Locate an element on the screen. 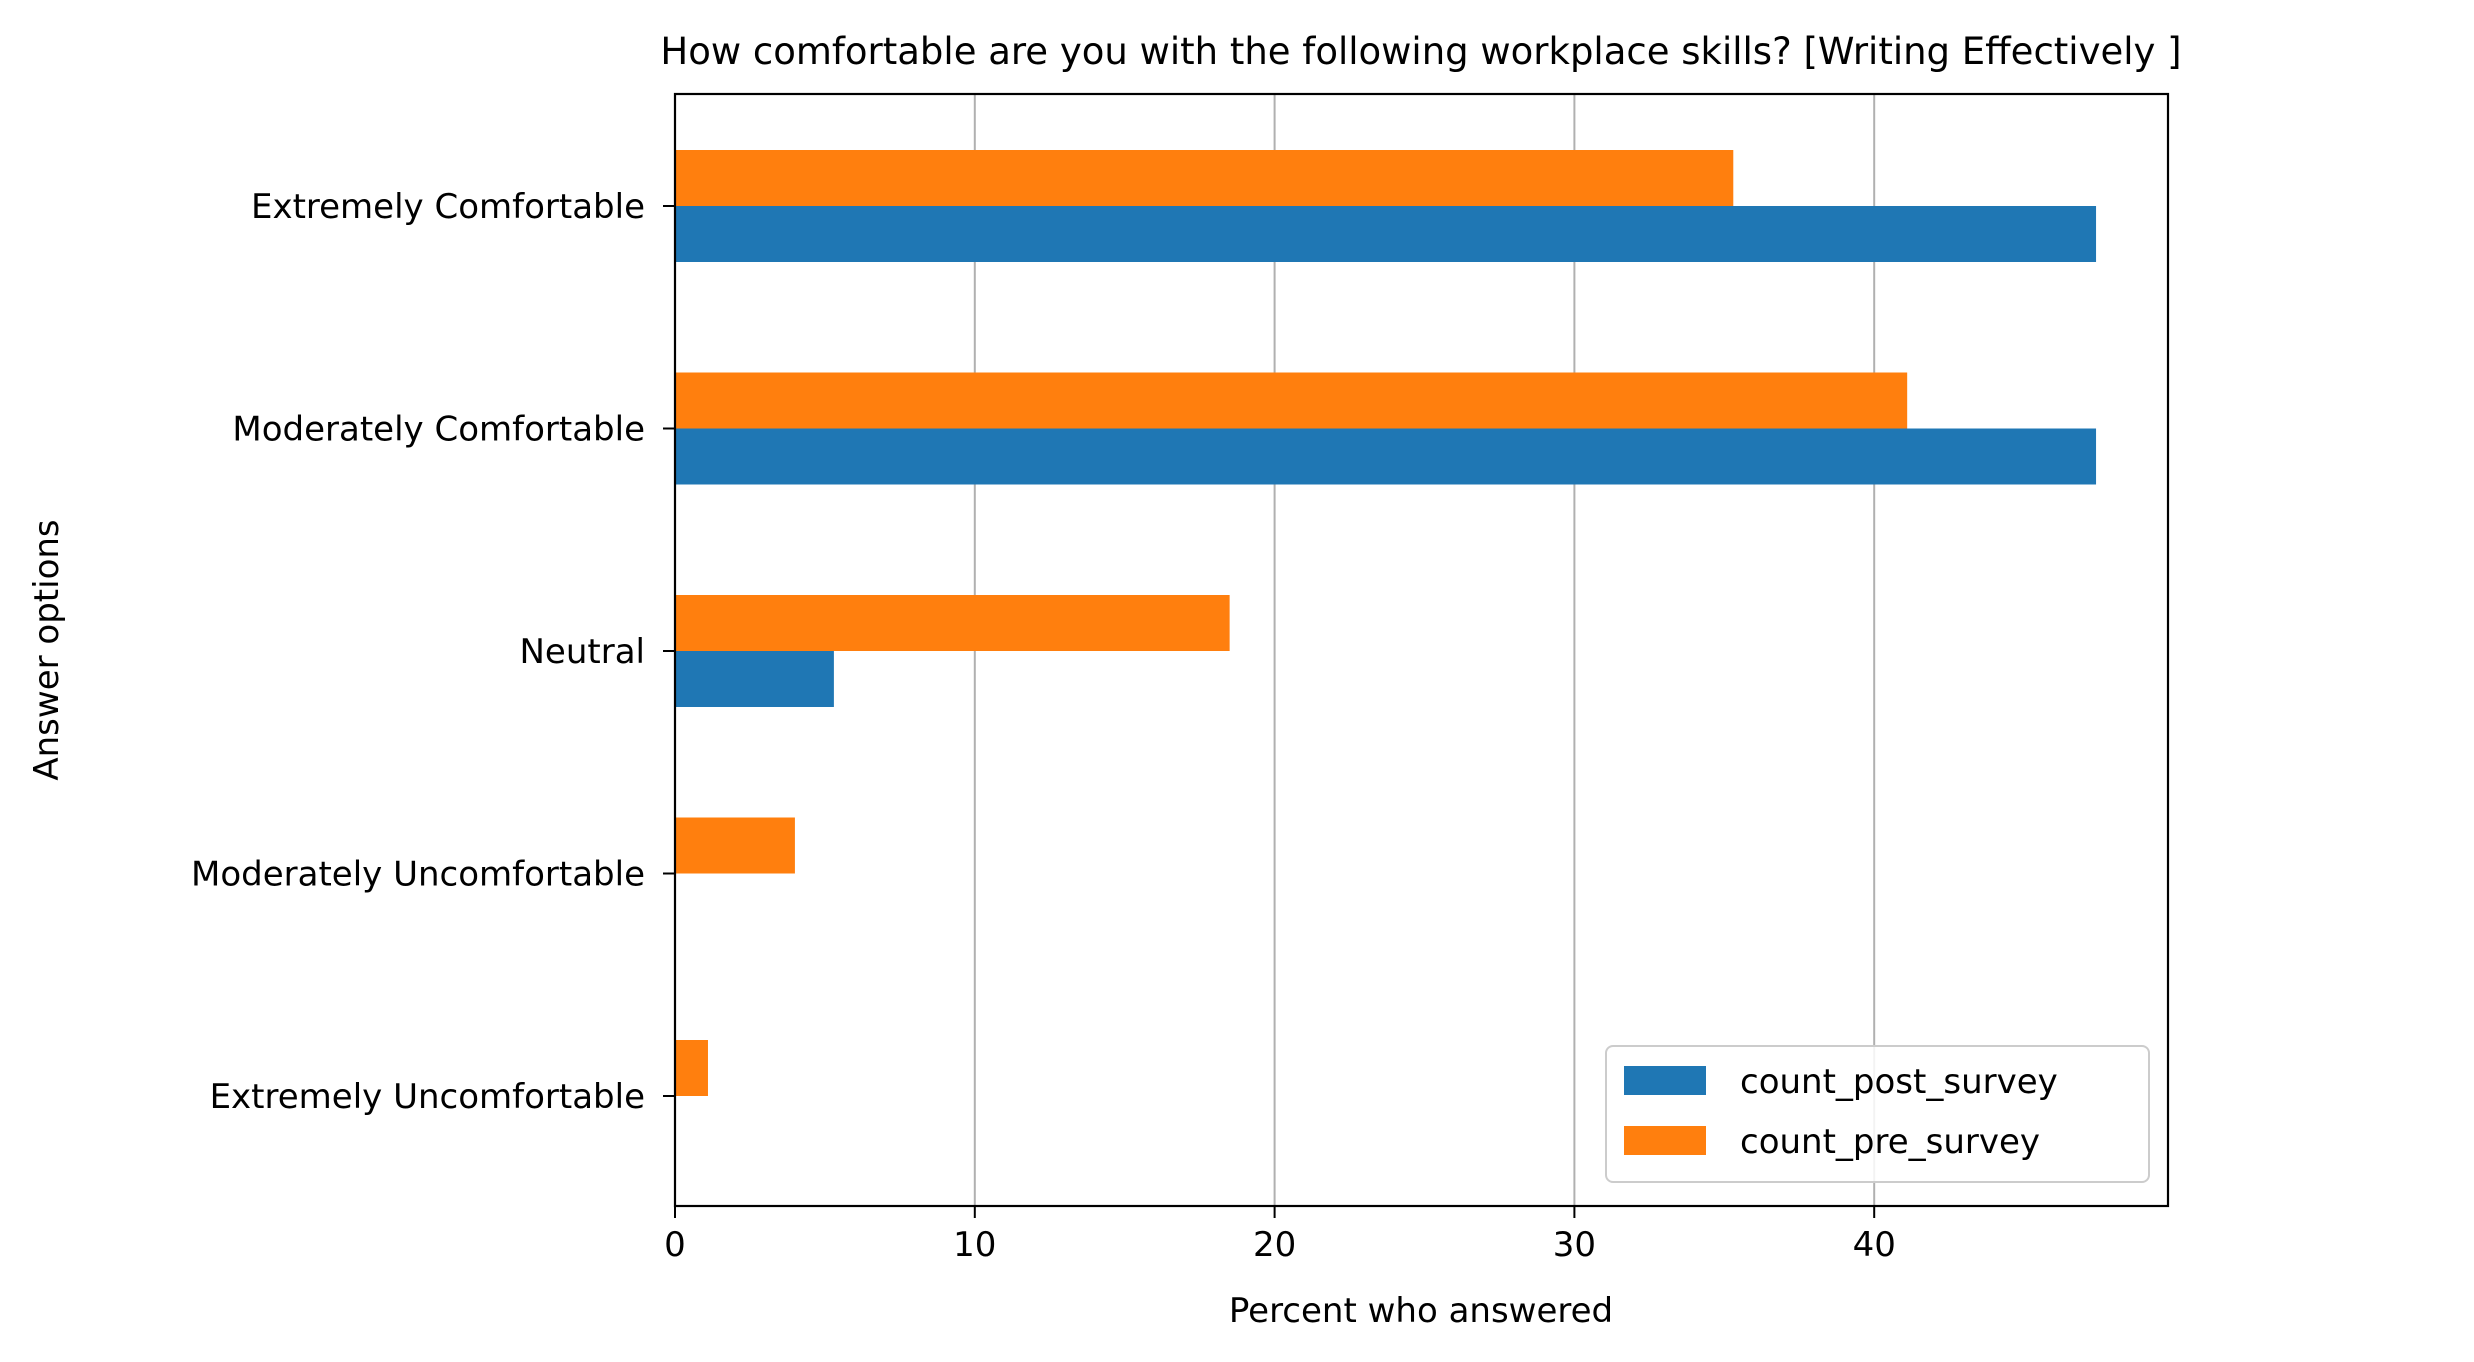 This screenshot has height=1362, width=2474. x-tick-label: 10 is located at coordinates (974, 1245).